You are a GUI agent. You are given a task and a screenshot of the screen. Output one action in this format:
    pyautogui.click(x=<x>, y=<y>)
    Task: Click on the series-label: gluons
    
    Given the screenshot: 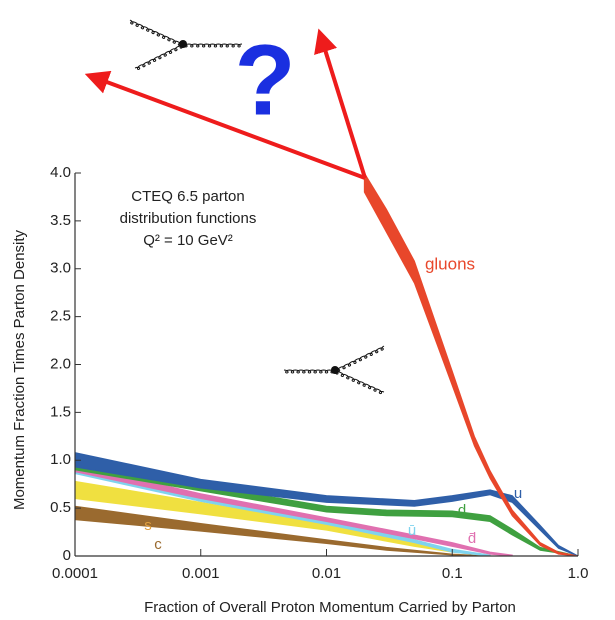 What is the action you would take?
    pyautogui.click(x=450, y=263)
    